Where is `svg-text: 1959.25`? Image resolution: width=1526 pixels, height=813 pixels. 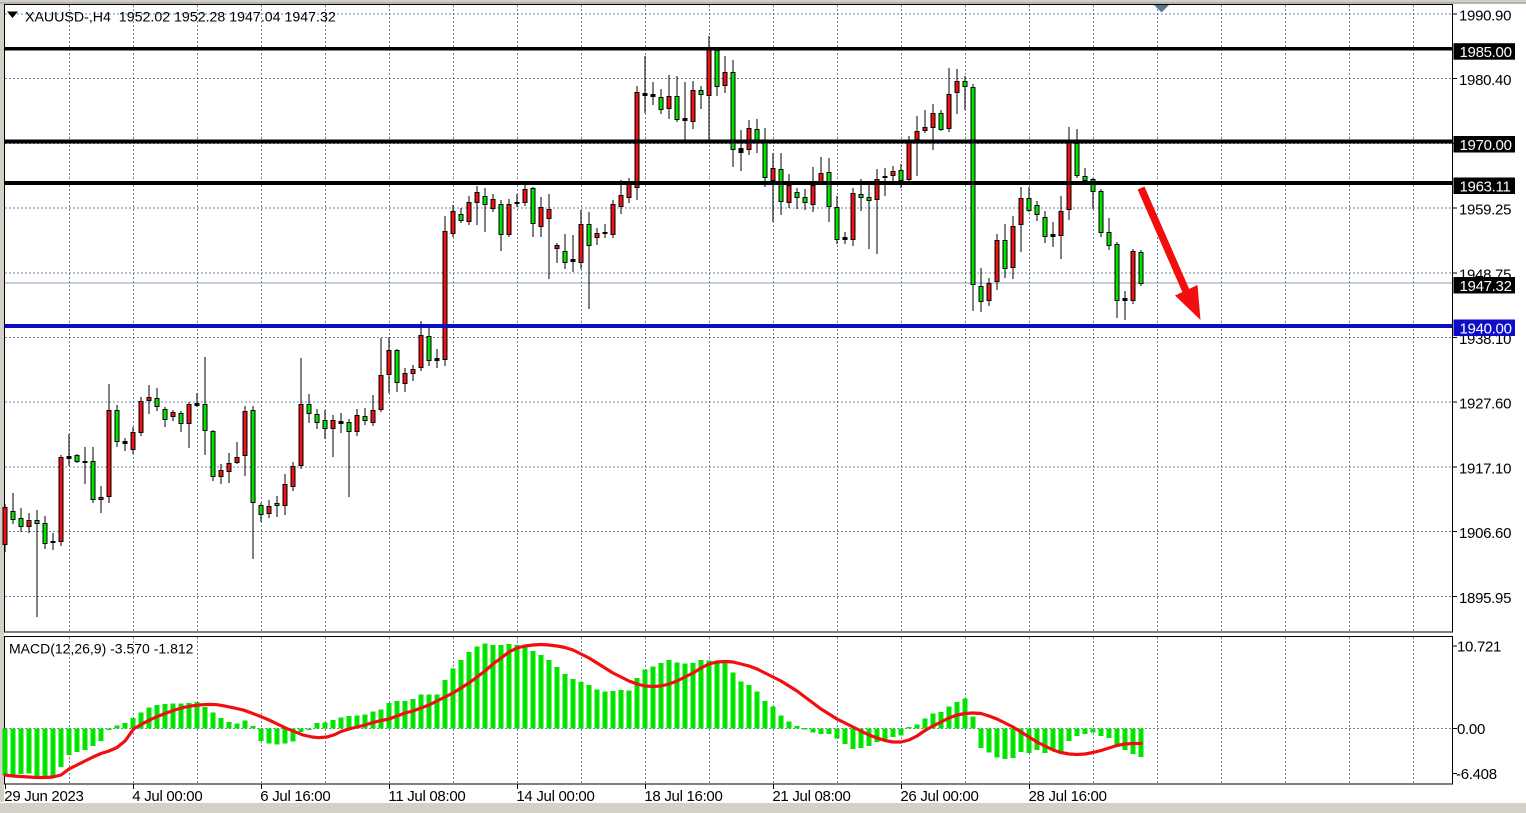 svg-text: 1959.25 is located at coordinates (1485, 210).